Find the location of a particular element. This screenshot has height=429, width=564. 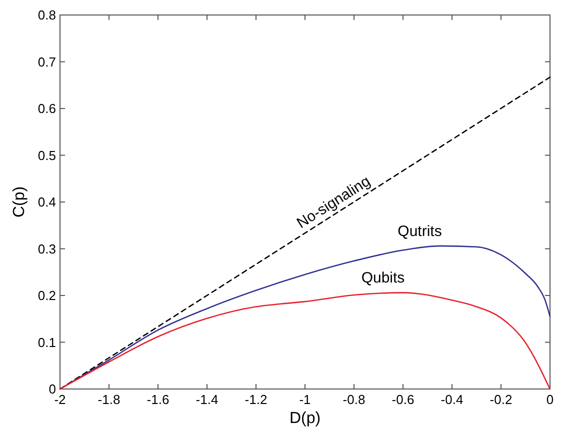

x-tick-label: -0.6 is located at coordinates (403, 399).